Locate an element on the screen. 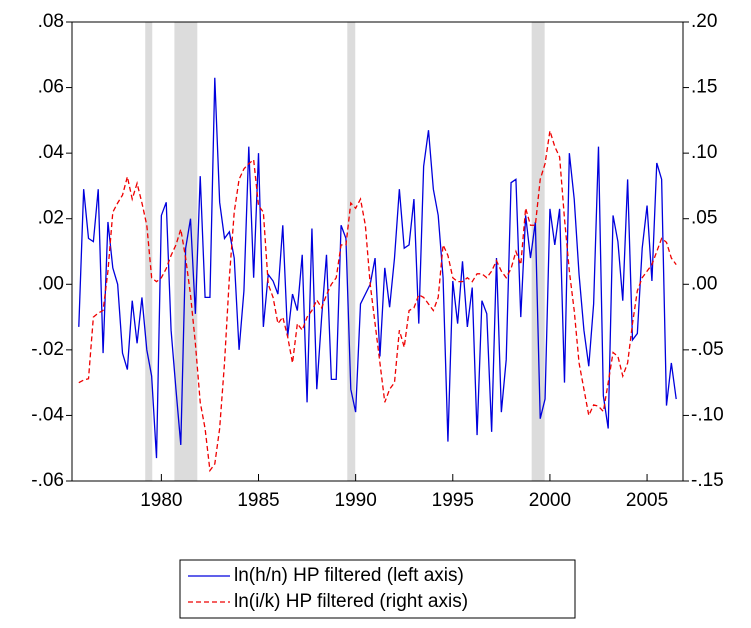 This screenshot has height=628, width=751. x-tick-label: 1980 is located at coordinates (161, 500).